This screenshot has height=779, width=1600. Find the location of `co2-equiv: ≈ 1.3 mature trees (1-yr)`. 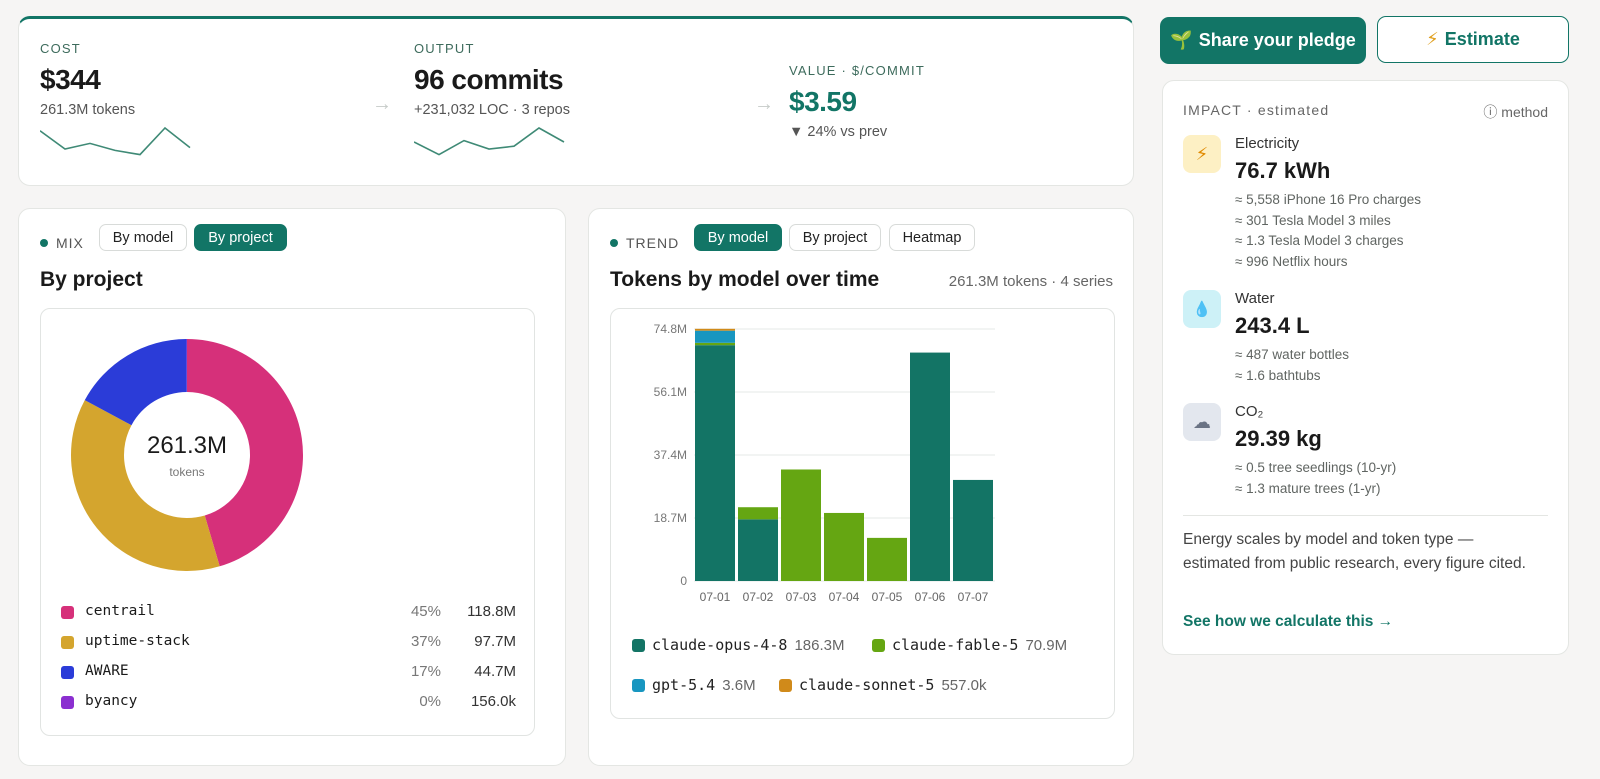

co2-equiv: ≈ 1.3 mature trees (1-yr) is located at coordinates (1308, 488).